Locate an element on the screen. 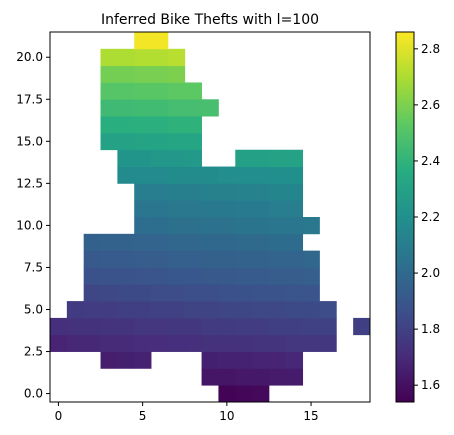  x-tick-label: 15 is located at coordinates (310, 416).